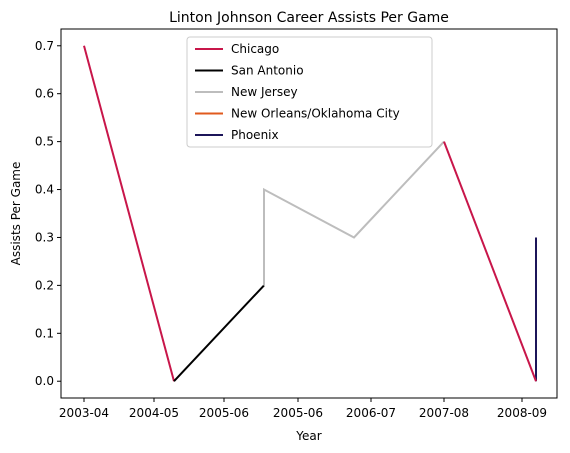 The image size is (570, 453). Describe the element at coordinates (16, 214) in the screenshot. I see `y-axis-label: Assists Per Game` at that location.